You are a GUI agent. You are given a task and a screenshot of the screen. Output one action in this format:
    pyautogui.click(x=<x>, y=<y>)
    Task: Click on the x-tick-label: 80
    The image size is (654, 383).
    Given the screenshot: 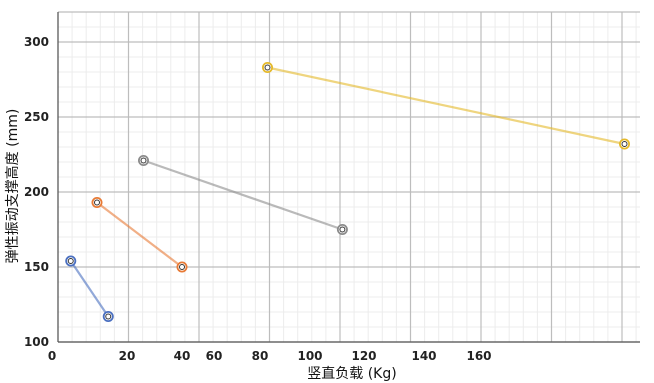 What is the action you would take?
    pyautogui.click(x=260, y=356)
    